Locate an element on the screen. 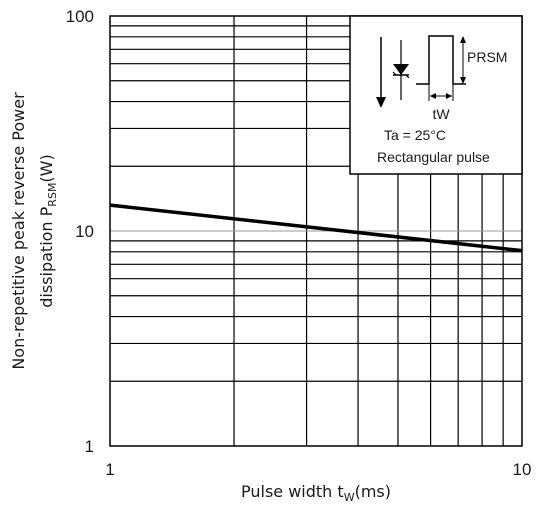  y-axis-label-suffix: (W) is located at coordinates (46, 168).